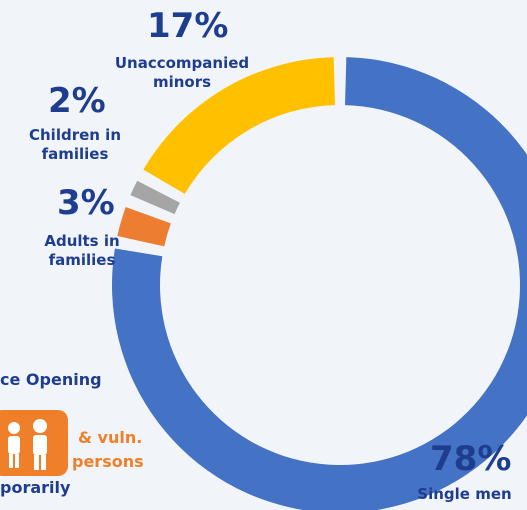 The height and width of the screenshot is (510, 527). Describe the element at coordinates (34, 443) in the screenshot. I see `family-icon` at that location.